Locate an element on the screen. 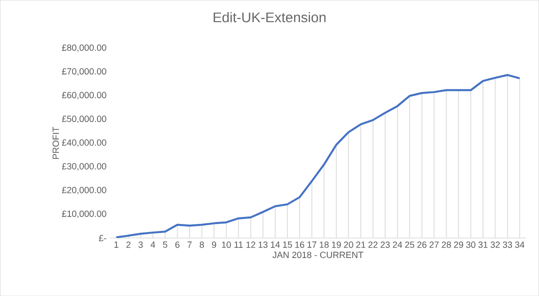  x-tick-label: 11 is located at coordinates (238, 244).